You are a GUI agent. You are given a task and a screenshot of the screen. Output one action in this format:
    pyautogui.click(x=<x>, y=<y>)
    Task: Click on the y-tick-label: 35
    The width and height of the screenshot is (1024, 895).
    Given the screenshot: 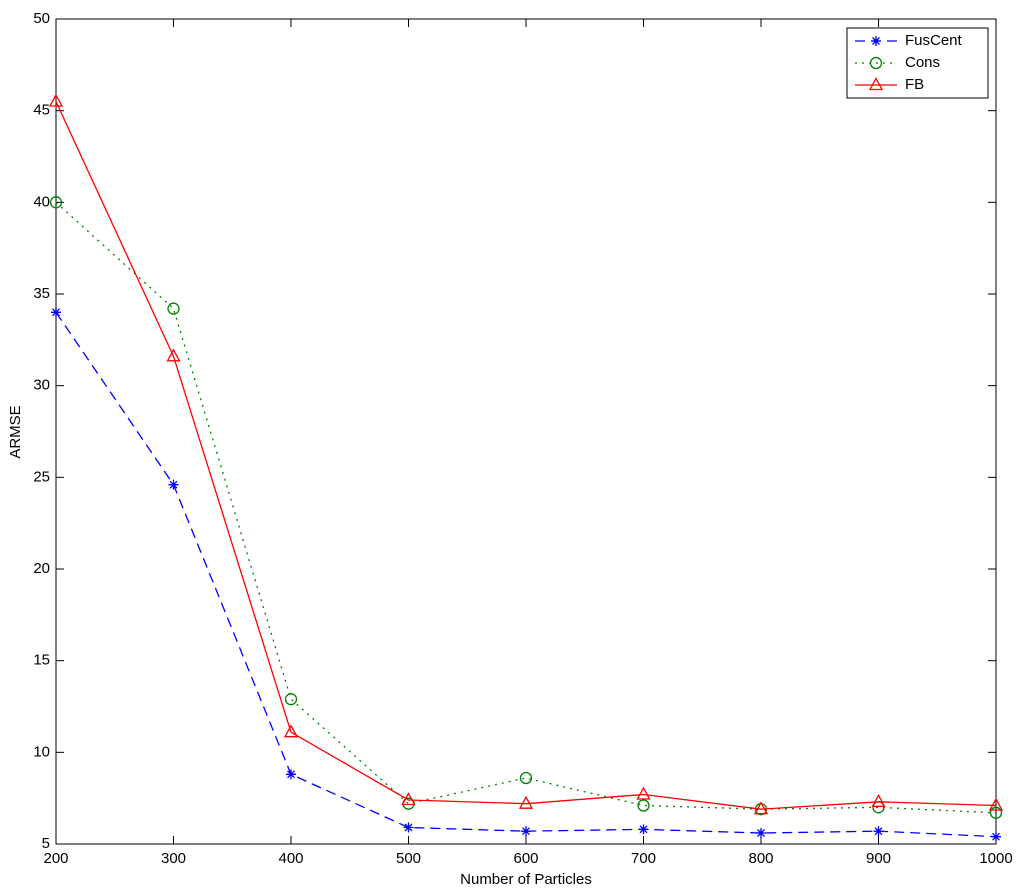 What is the action you would take?
    pyautogui.click(x=41, y=293)
    